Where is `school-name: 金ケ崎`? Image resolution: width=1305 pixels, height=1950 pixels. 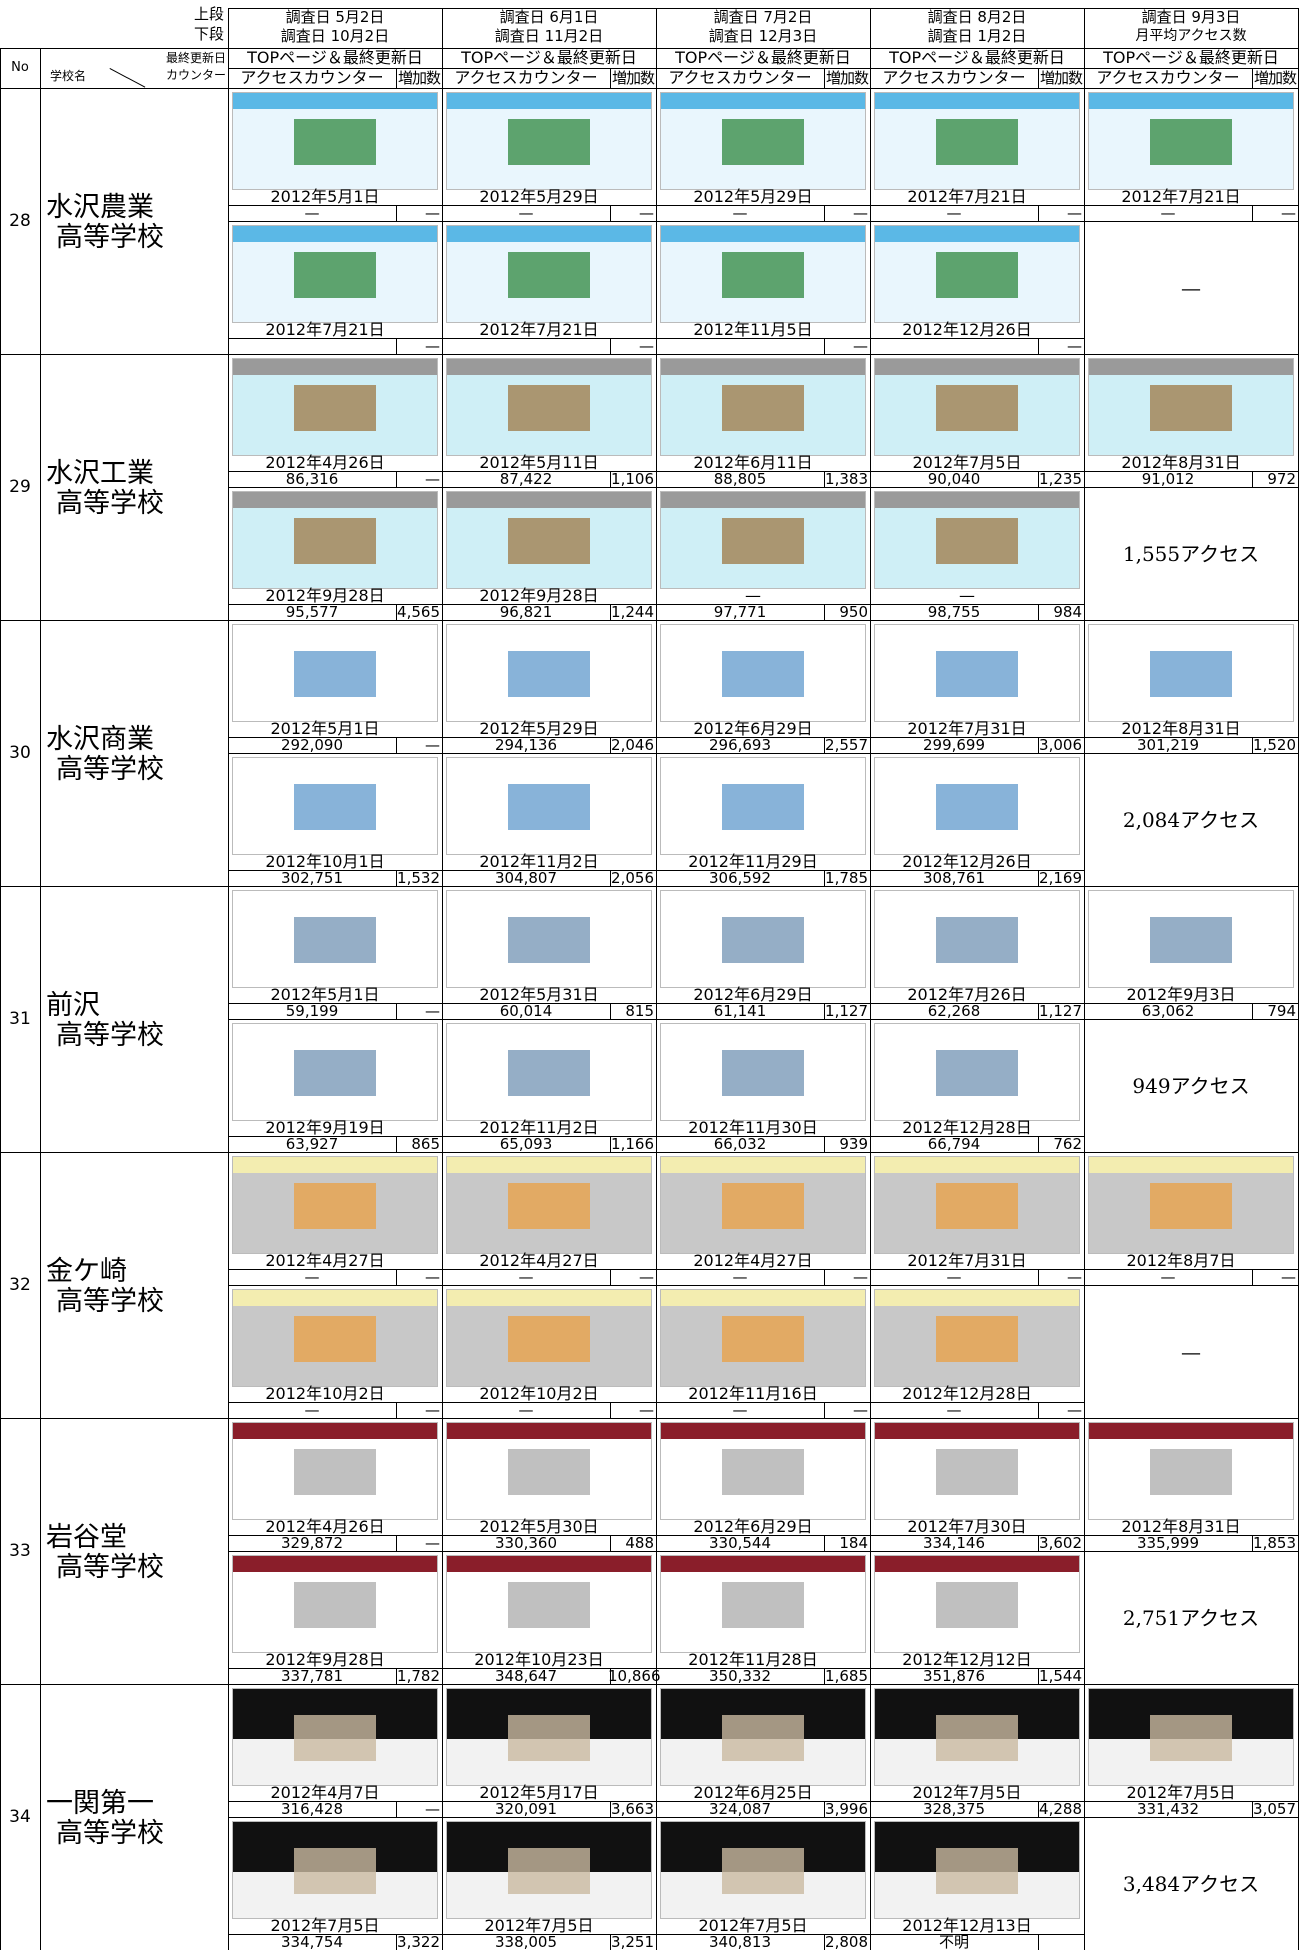 school-name: 金ケ崎 is located at coordinates (86, 1271).